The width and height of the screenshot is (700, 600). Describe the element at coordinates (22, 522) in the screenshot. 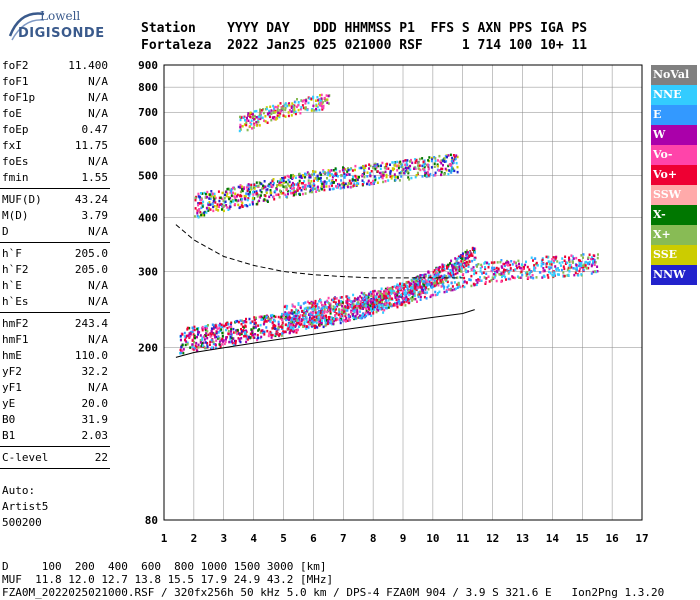

I see `auto-version: 500200` at that location.